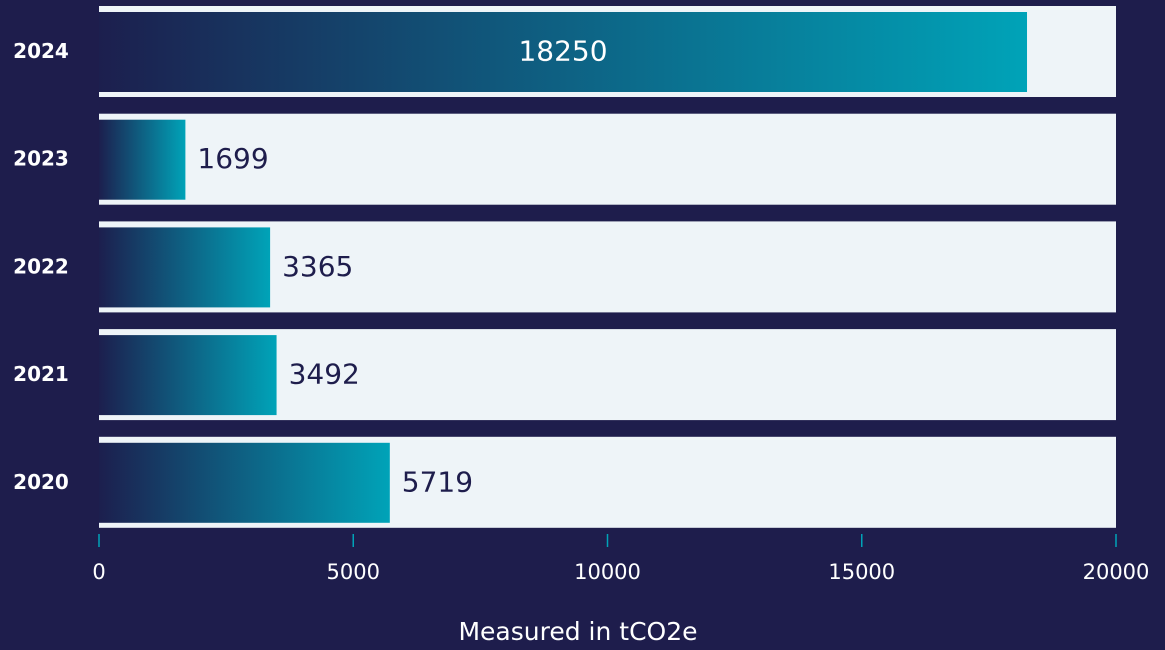  What do you see at coordinates (232, 158) in the screenshot?
I see `value-label: 1699` at bounding box center [232, 158].